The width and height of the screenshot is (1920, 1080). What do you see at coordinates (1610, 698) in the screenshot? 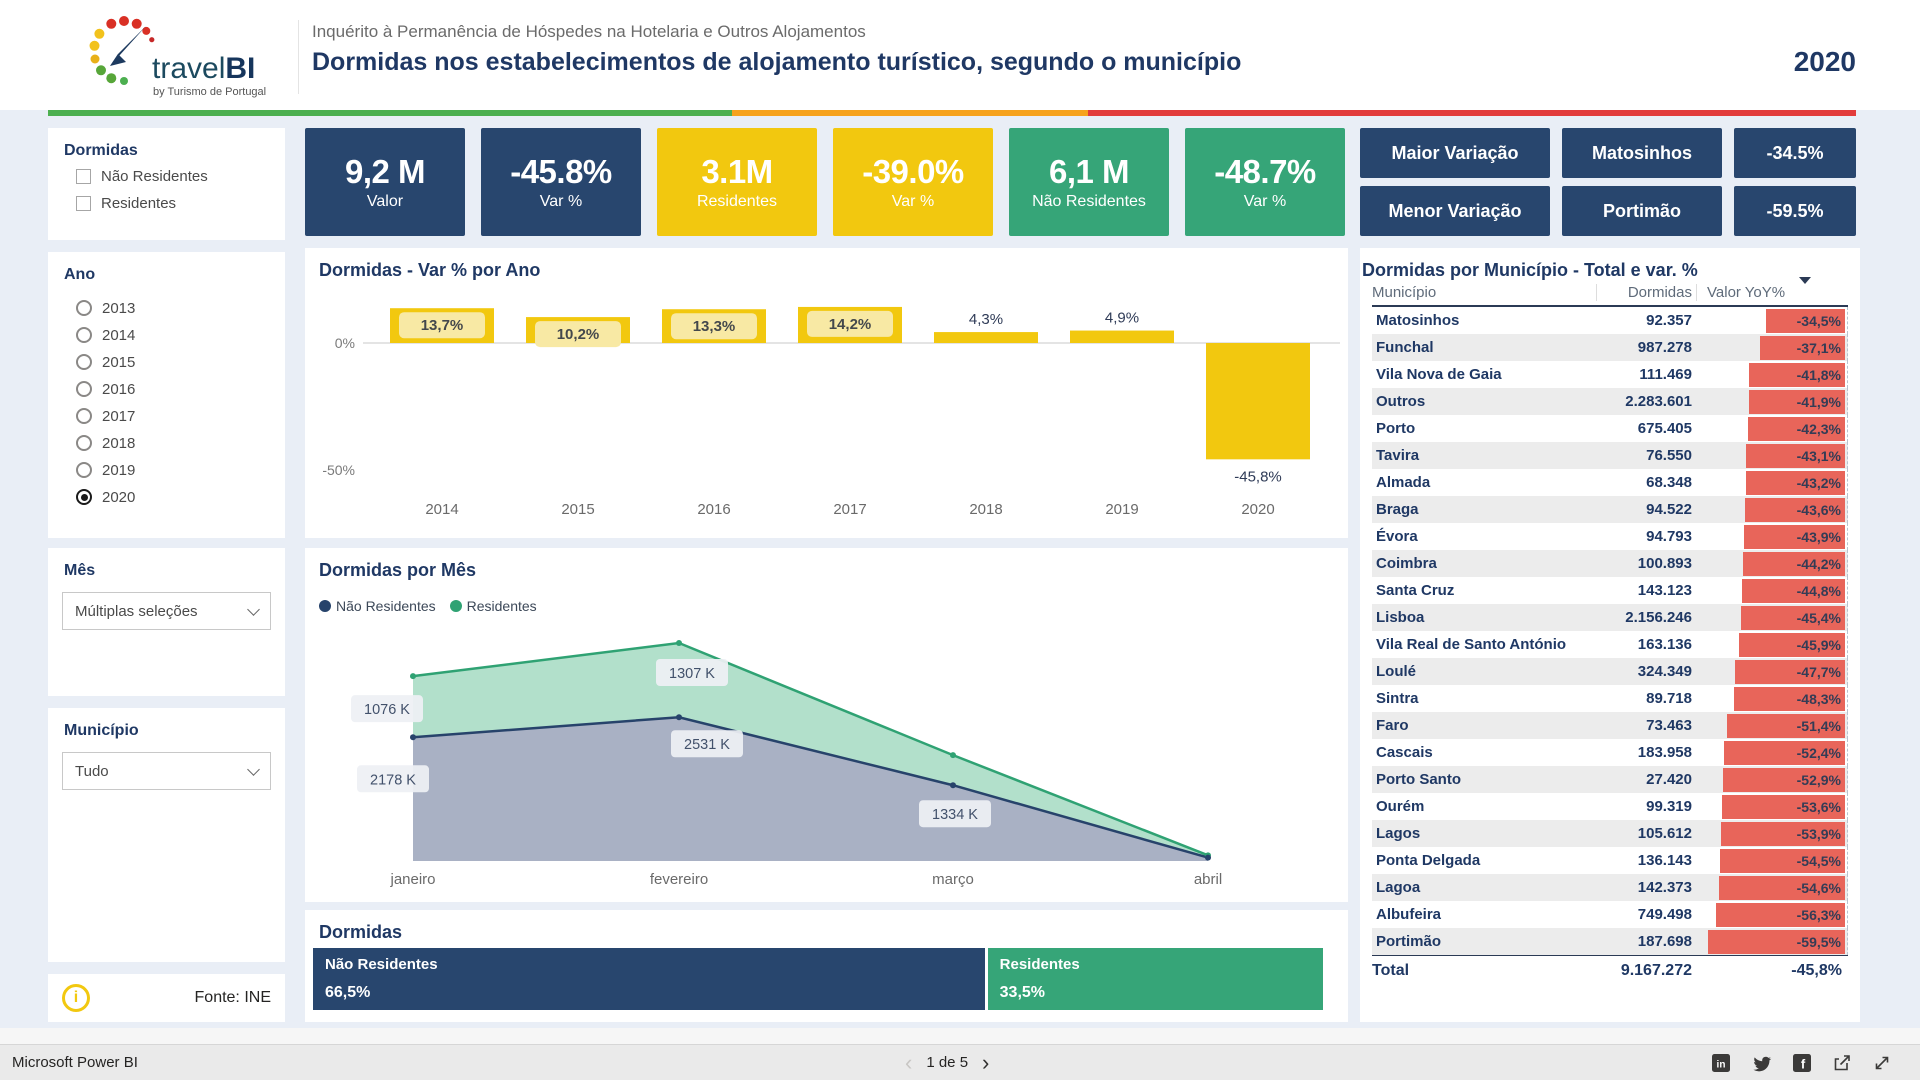
I see `table-row: Sintra 89.718 -48,3%` at bounding box center [1610, 698].